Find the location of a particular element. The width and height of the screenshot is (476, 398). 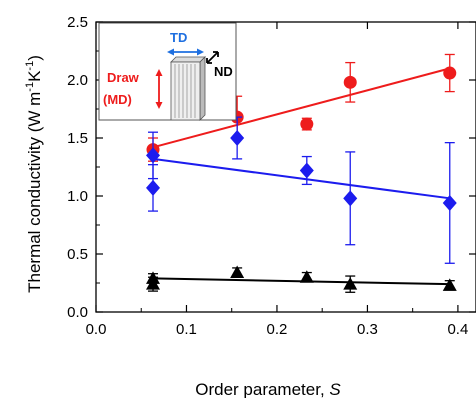

y-tick-label: 0.5 is located at coordinates (77, 254).